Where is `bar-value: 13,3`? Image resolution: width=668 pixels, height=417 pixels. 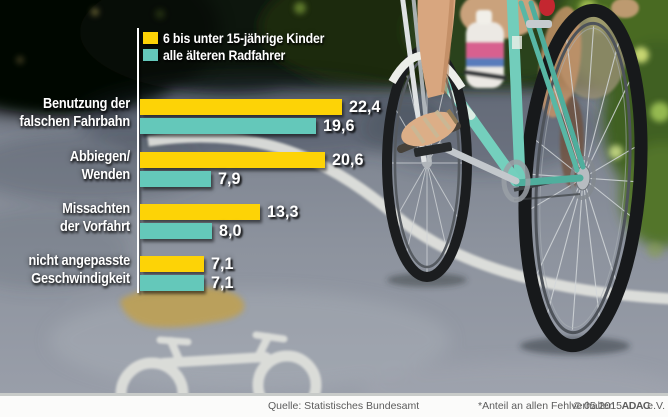
bar-value: 13,3 is located at coordinates (282, 211).